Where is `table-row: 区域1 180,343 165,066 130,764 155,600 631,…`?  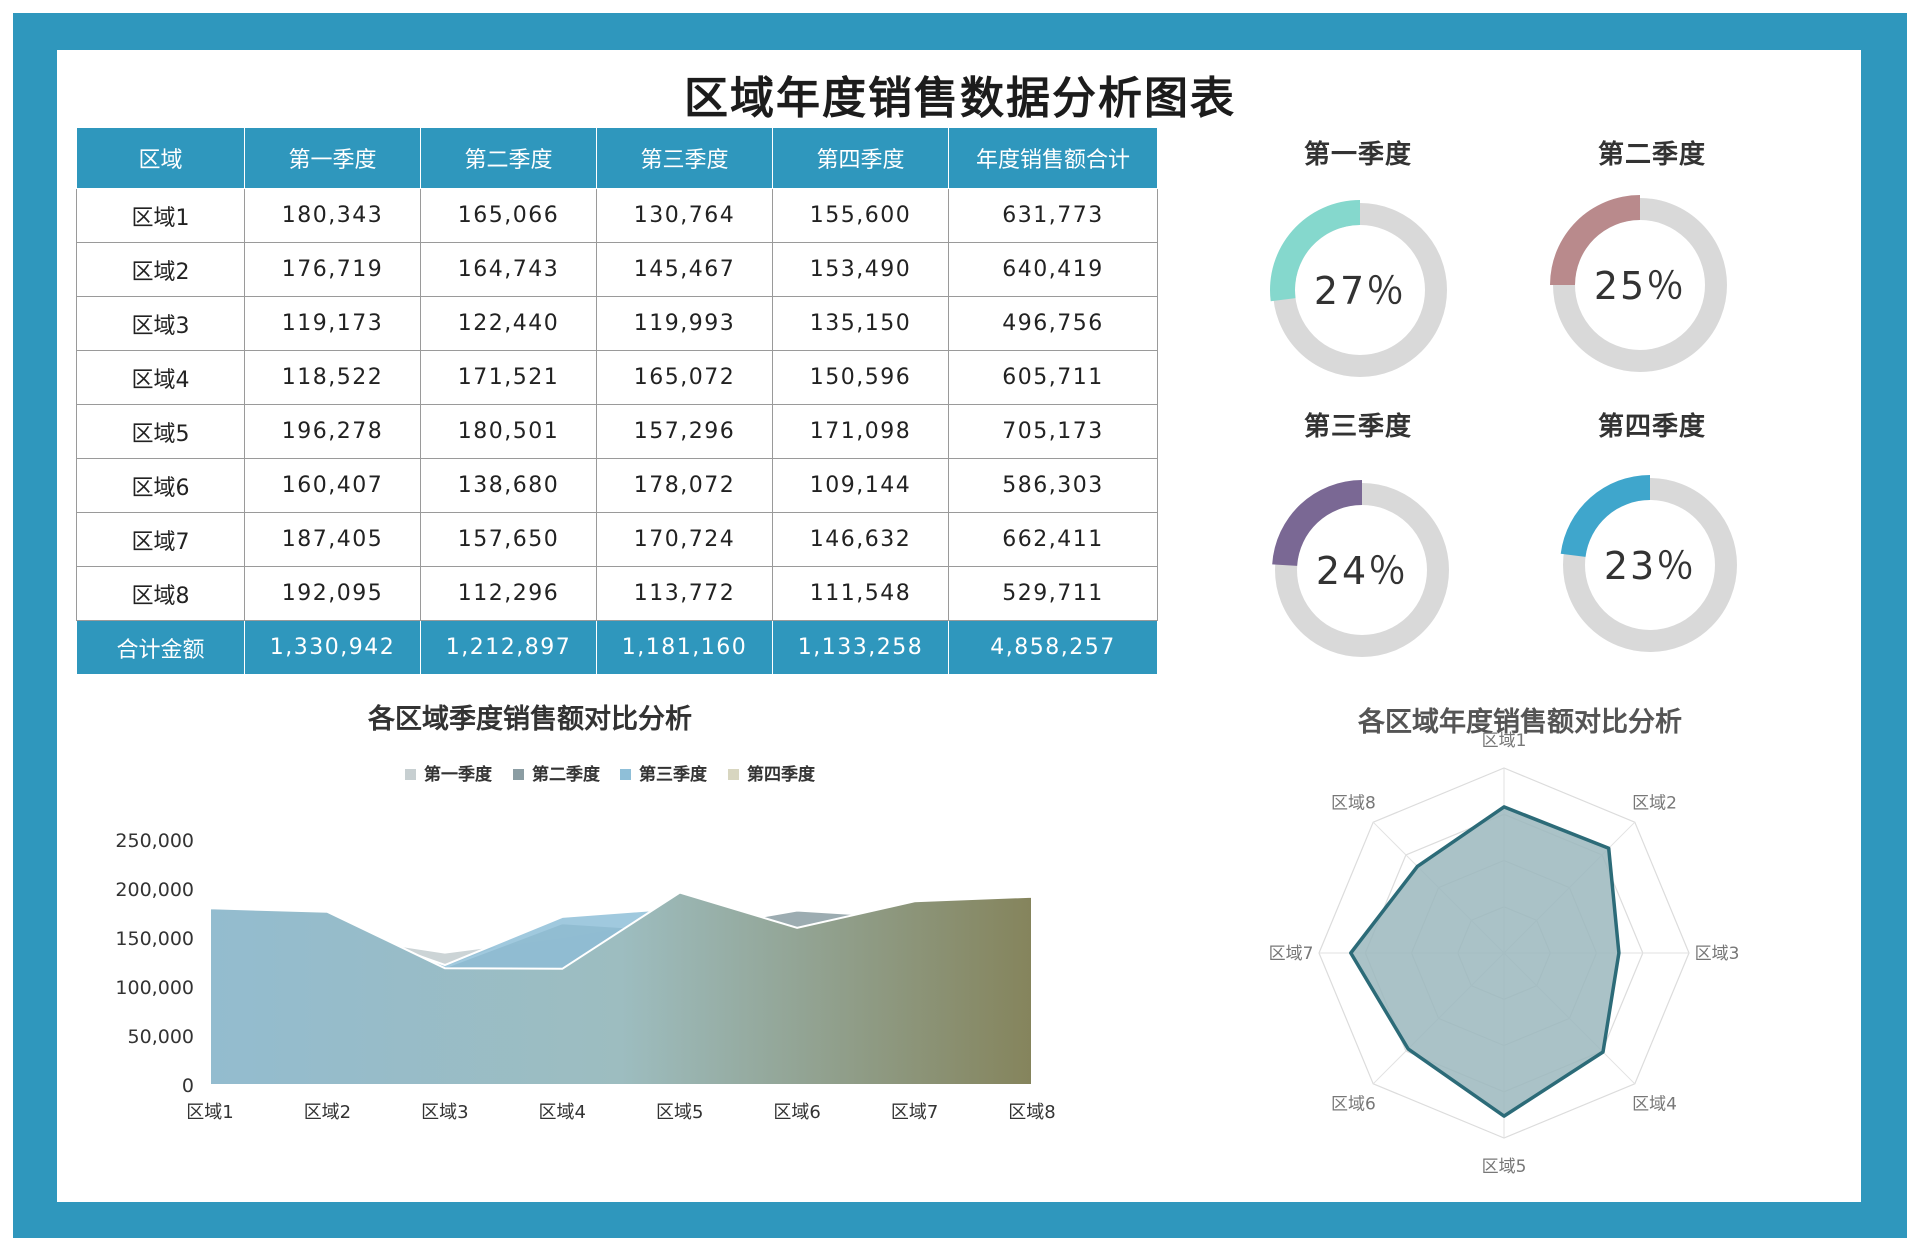 table-row: 区域1 180,343 165,066 130,764 155,600 631,… is located at coordinates (617, 215).